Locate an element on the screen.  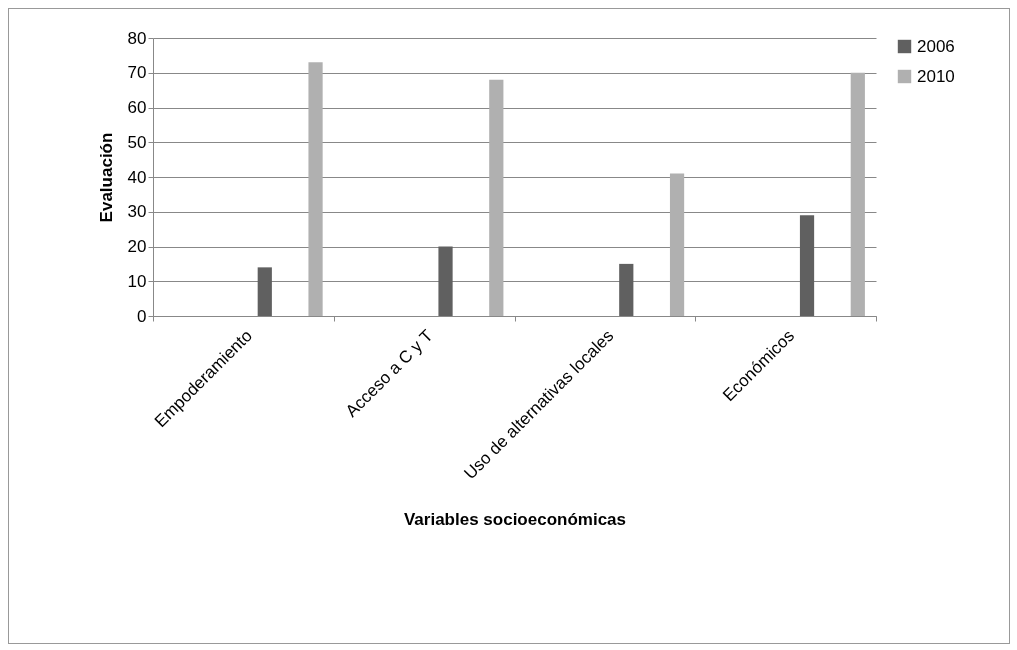
y-tick-label: 20 is located at coordinates (137, 246).